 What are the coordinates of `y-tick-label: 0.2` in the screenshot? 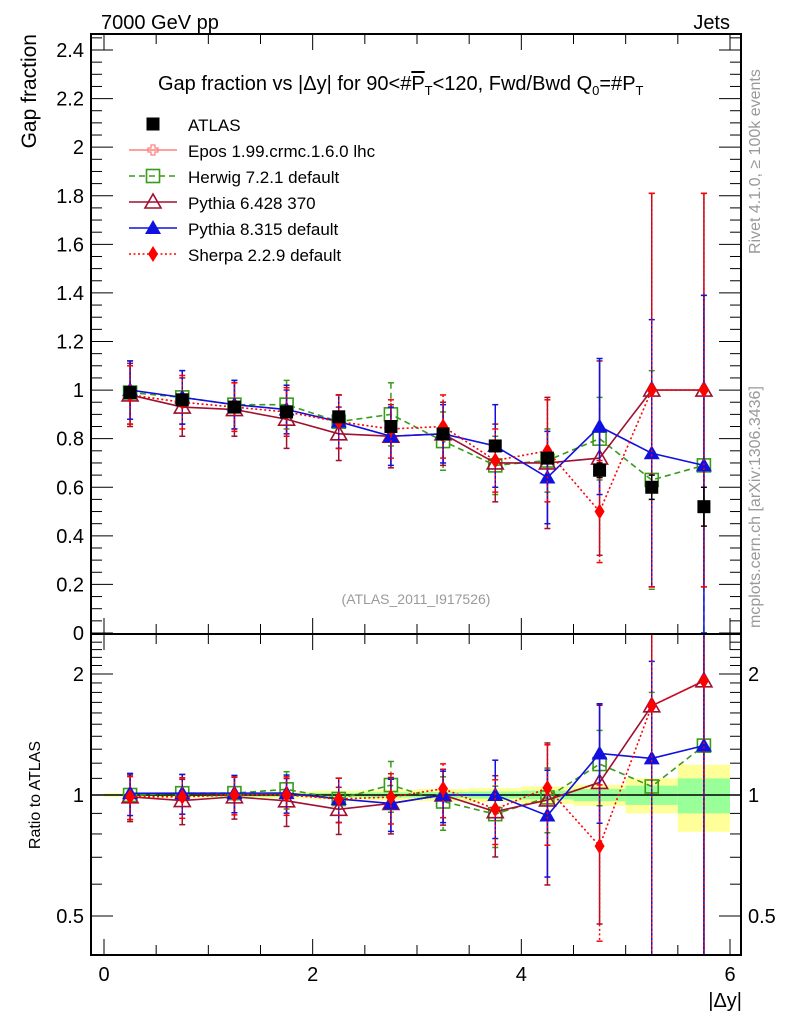 It's located at (70, 585).